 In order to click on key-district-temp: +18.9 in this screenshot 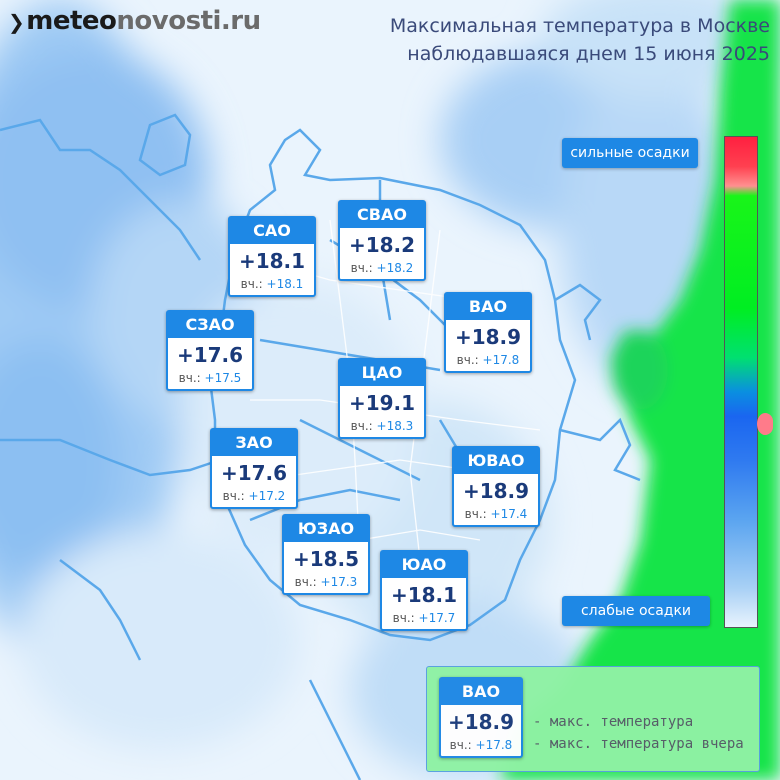, I will do `click(481, 722)`.